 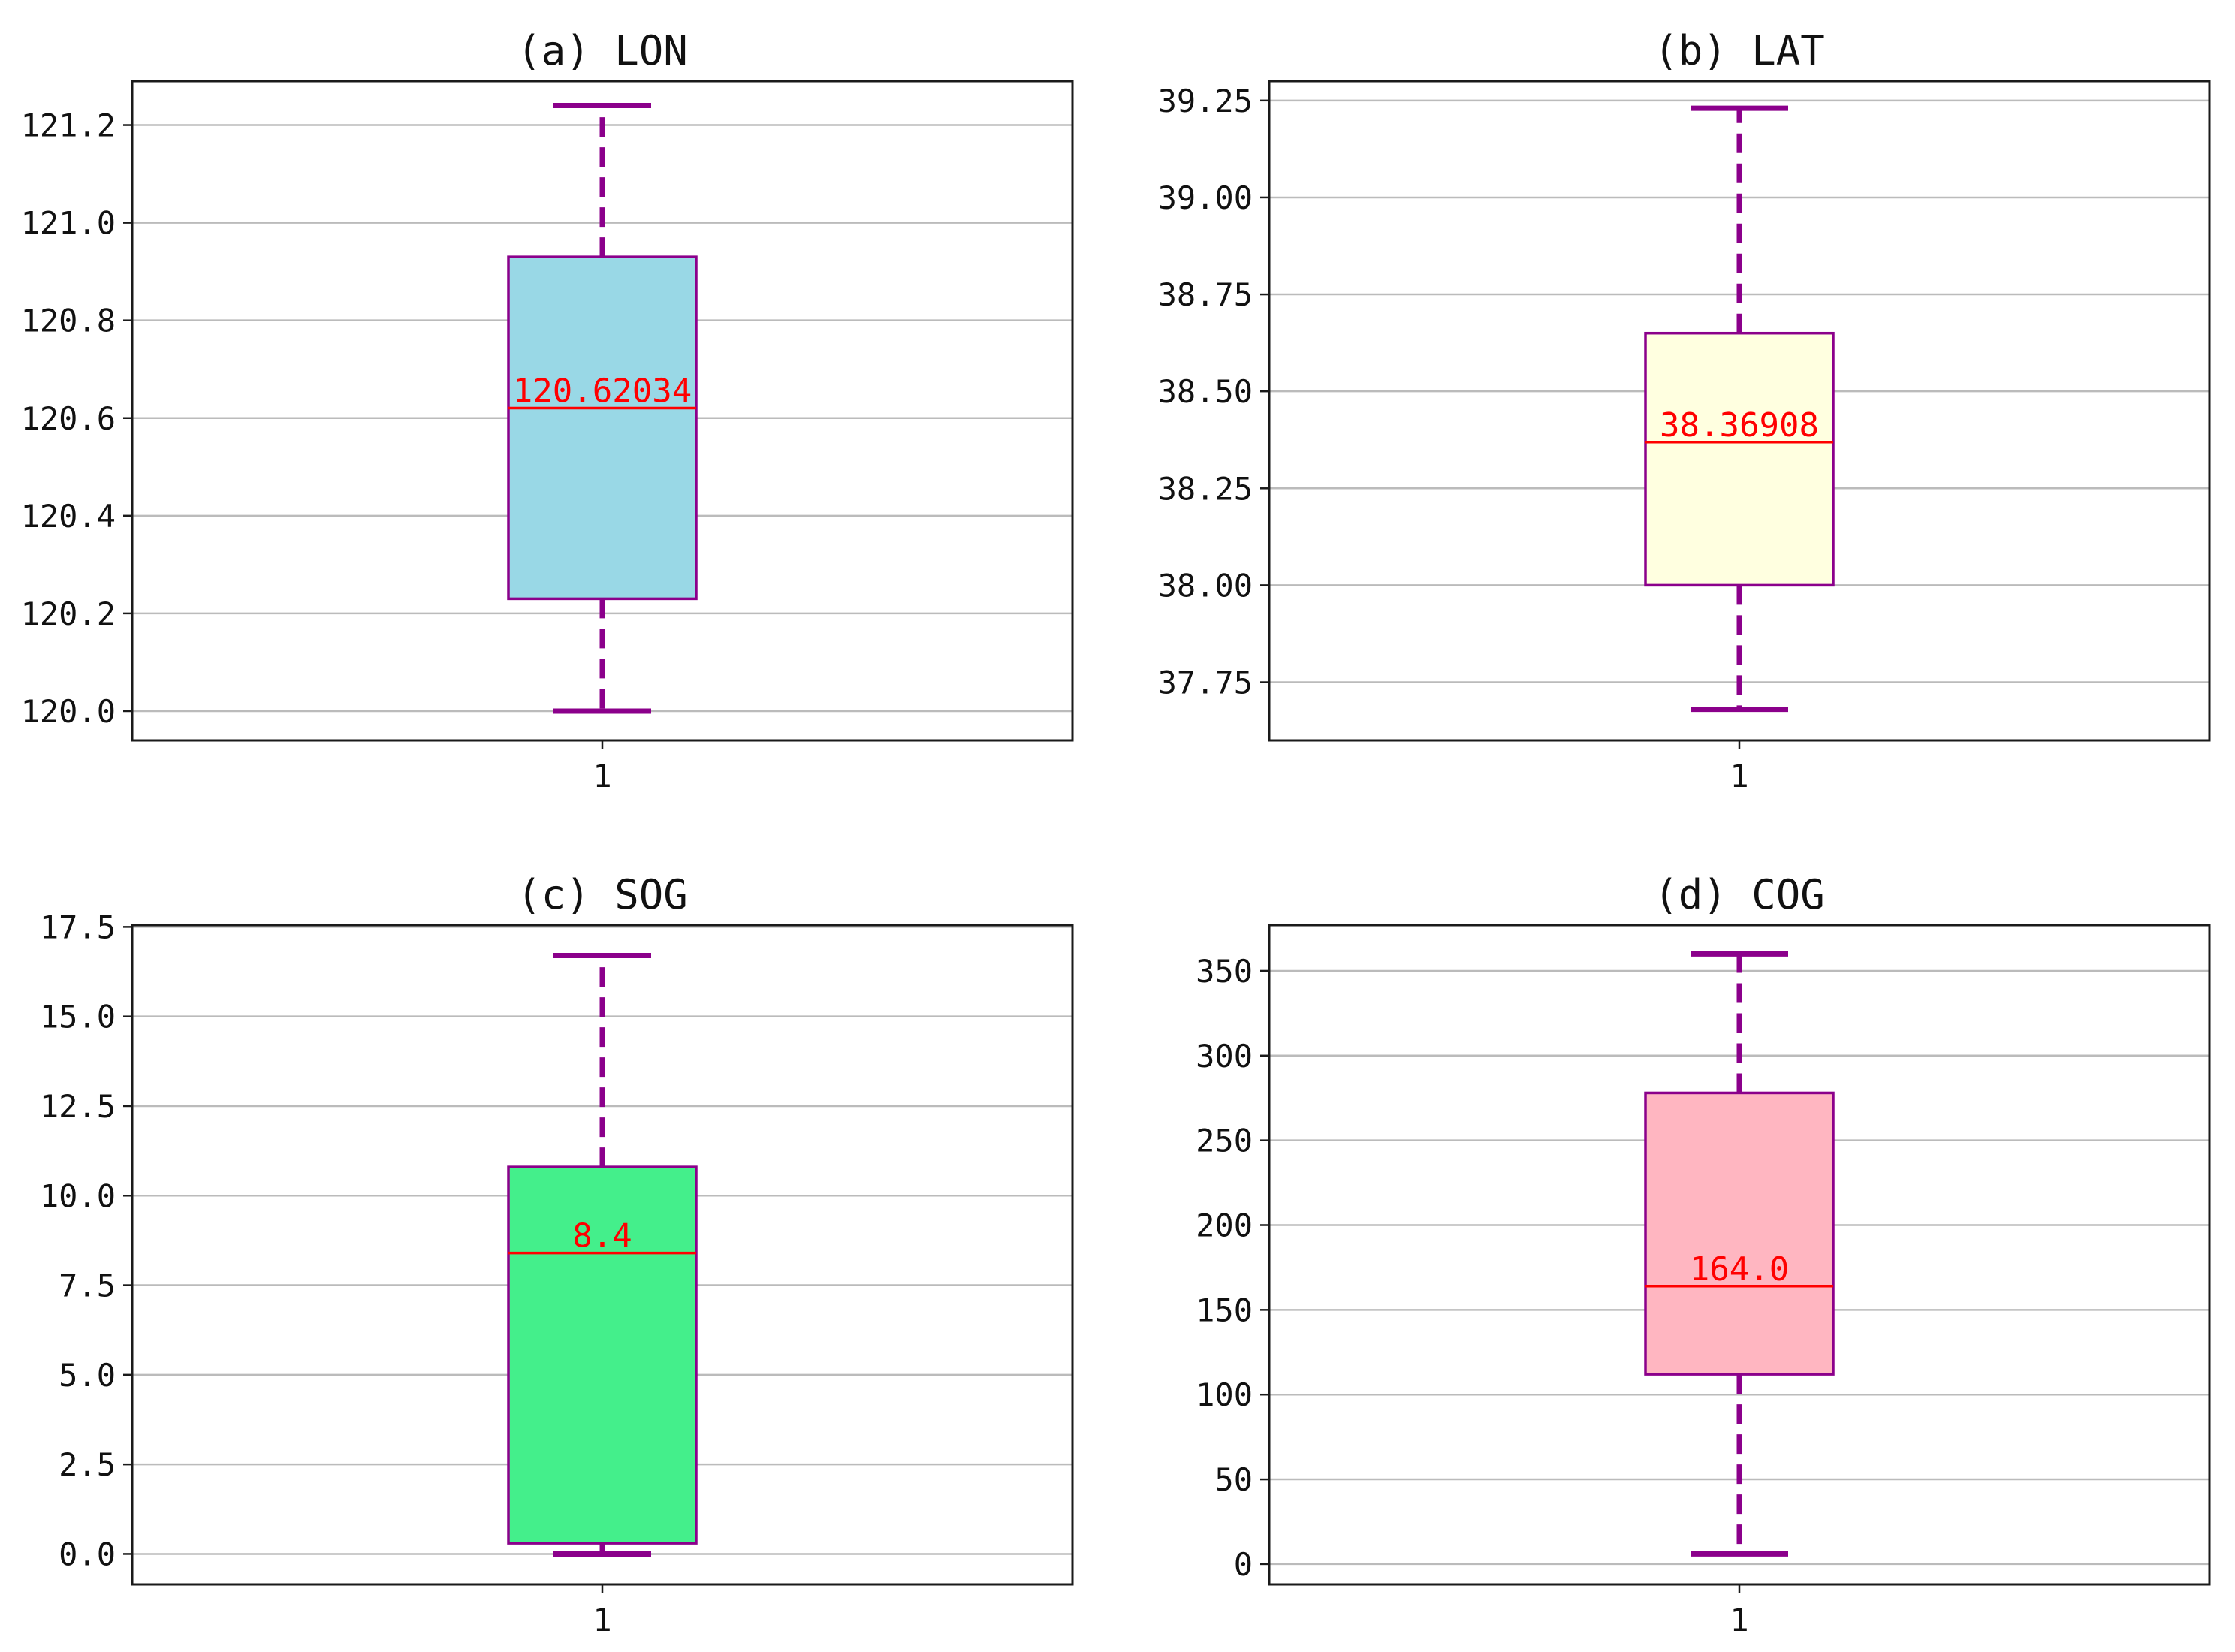 What do you see at coordinates (602, 776) in the screenshot?
I see `x-tick-label-lon: 1` at bounding box center [602, 776].